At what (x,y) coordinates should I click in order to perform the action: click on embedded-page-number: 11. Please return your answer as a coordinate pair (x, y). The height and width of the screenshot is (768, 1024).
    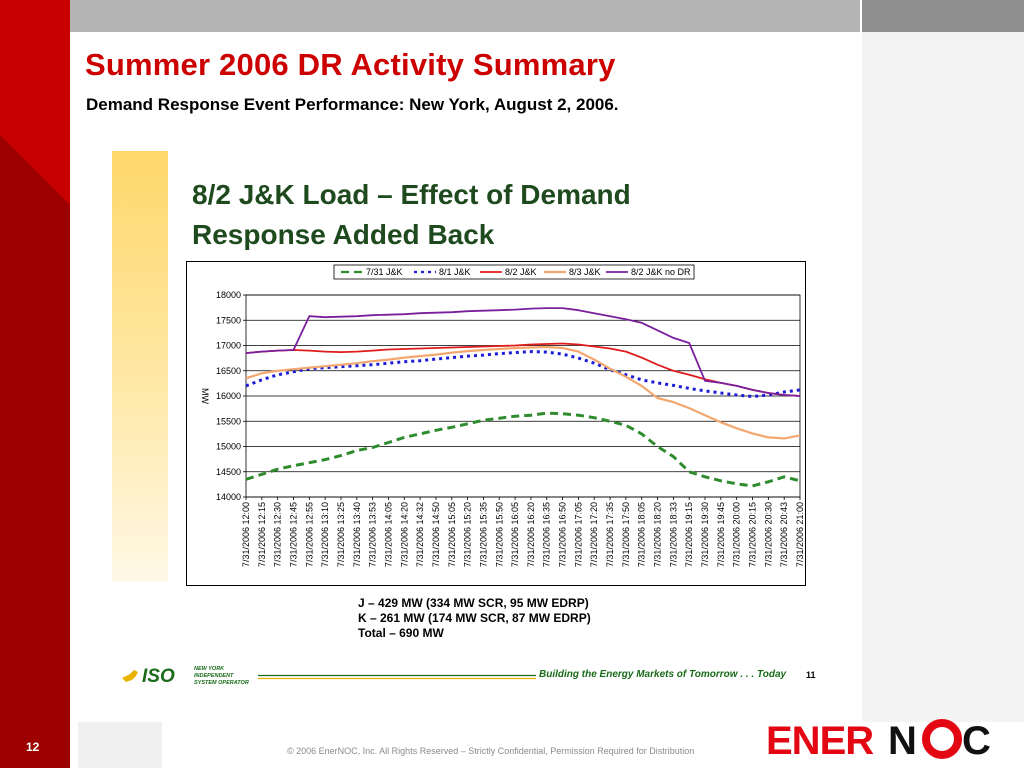
    Looking at the image, I should click on (811, 675).